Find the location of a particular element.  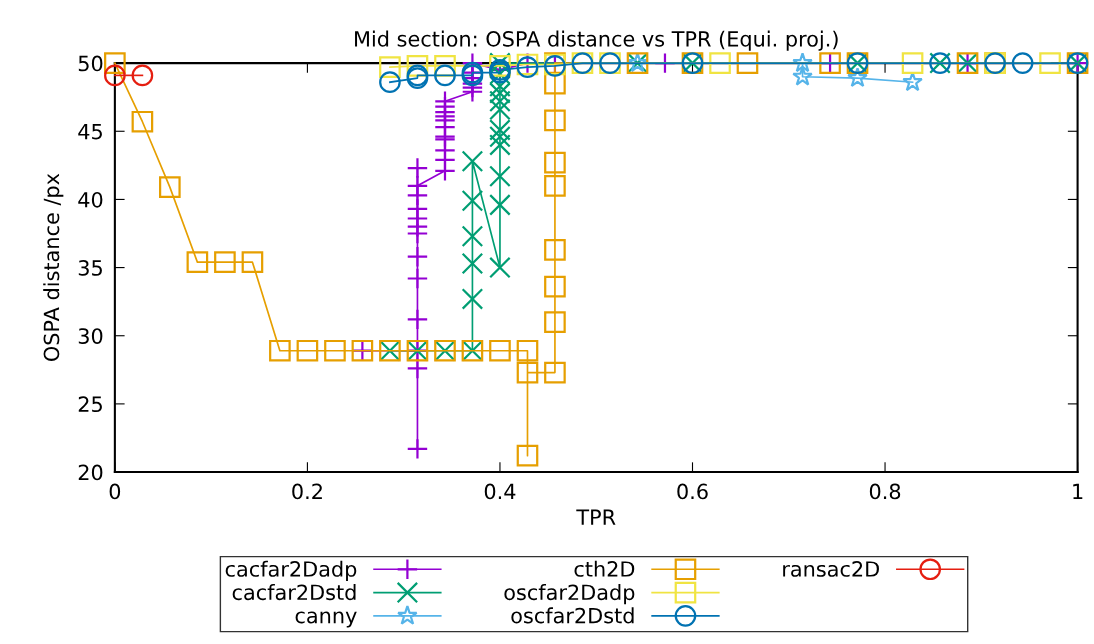

x-tick-label: 0.8 is located at coordinates (885, 491).